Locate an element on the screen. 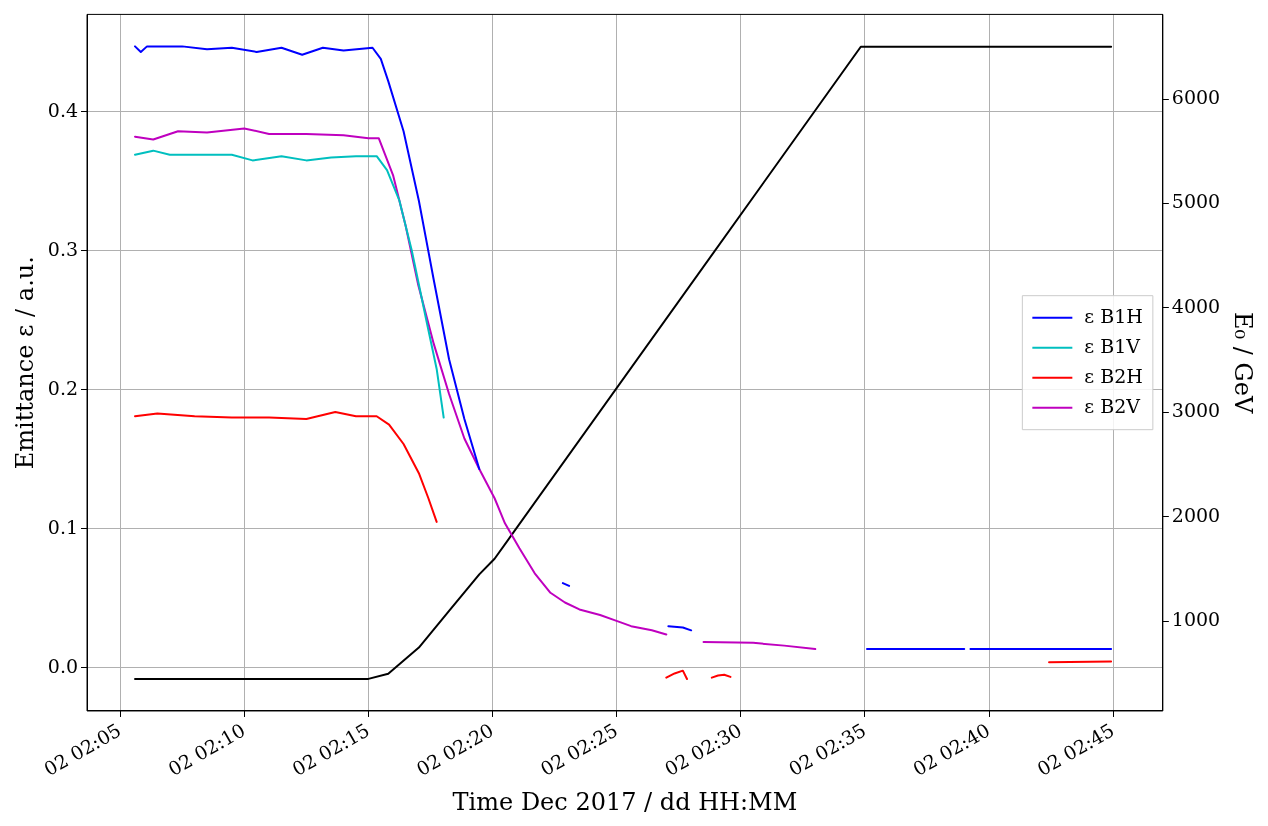  y-tick-label: 0.4 is located at coordinates (63, 109).